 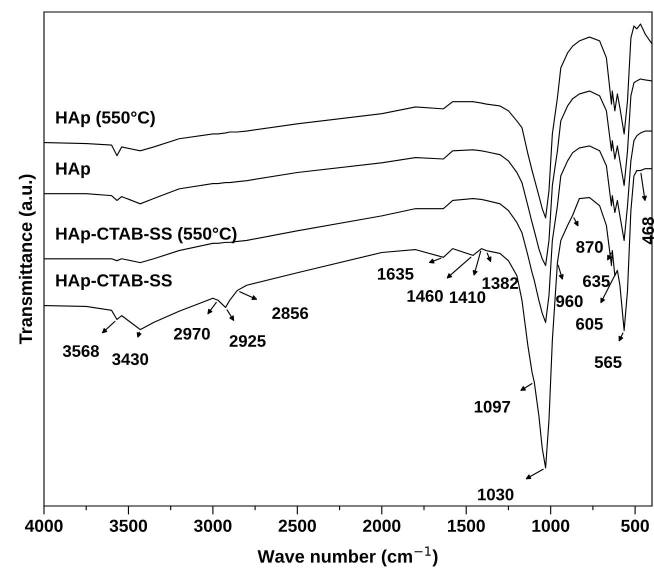 What do you see at coordinates (466, 526) in the screenshot?
I see `x-tick-label: 1500` at bounding box center [466, 526].